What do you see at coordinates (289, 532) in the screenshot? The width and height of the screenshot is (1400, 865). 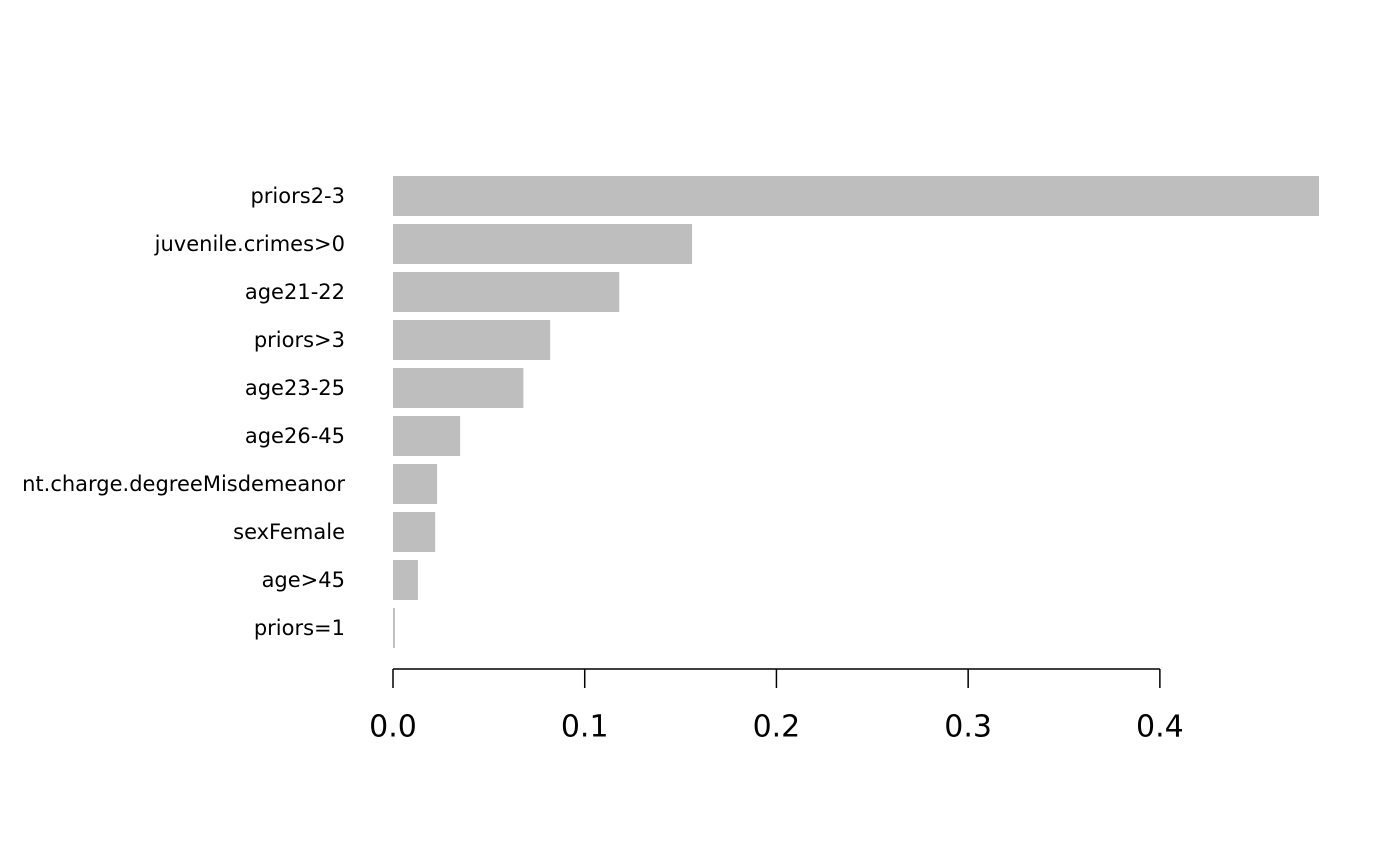 I see `y-tick-label: sexFemale` at bounding box center [289, 532].